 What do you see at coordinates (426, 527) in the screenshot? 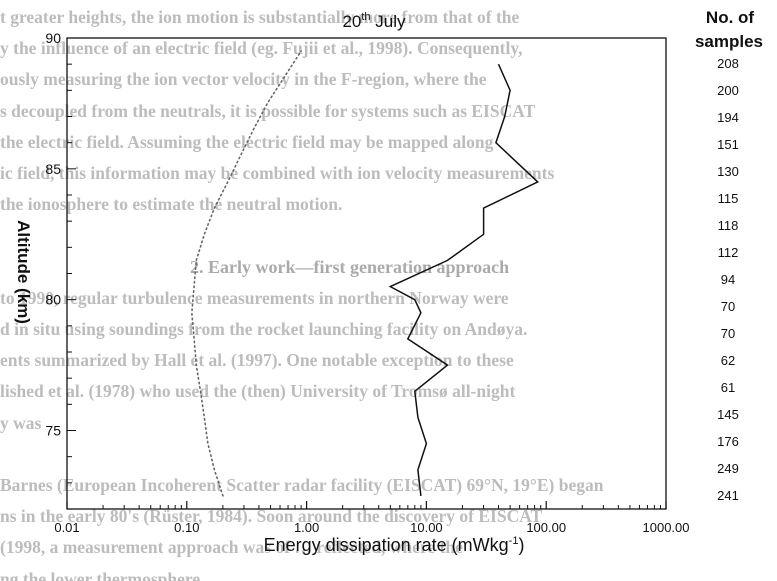
I see `x-tick-label: 10.00` at bounding box center [426, 527].